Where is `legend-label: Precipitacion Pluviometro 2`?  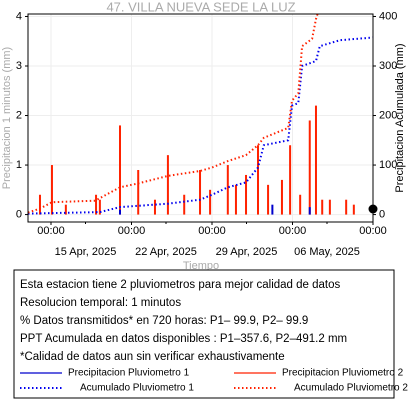
legend-label: Precipitacion Pluviometro 2 is located at coordinates (343, 373).